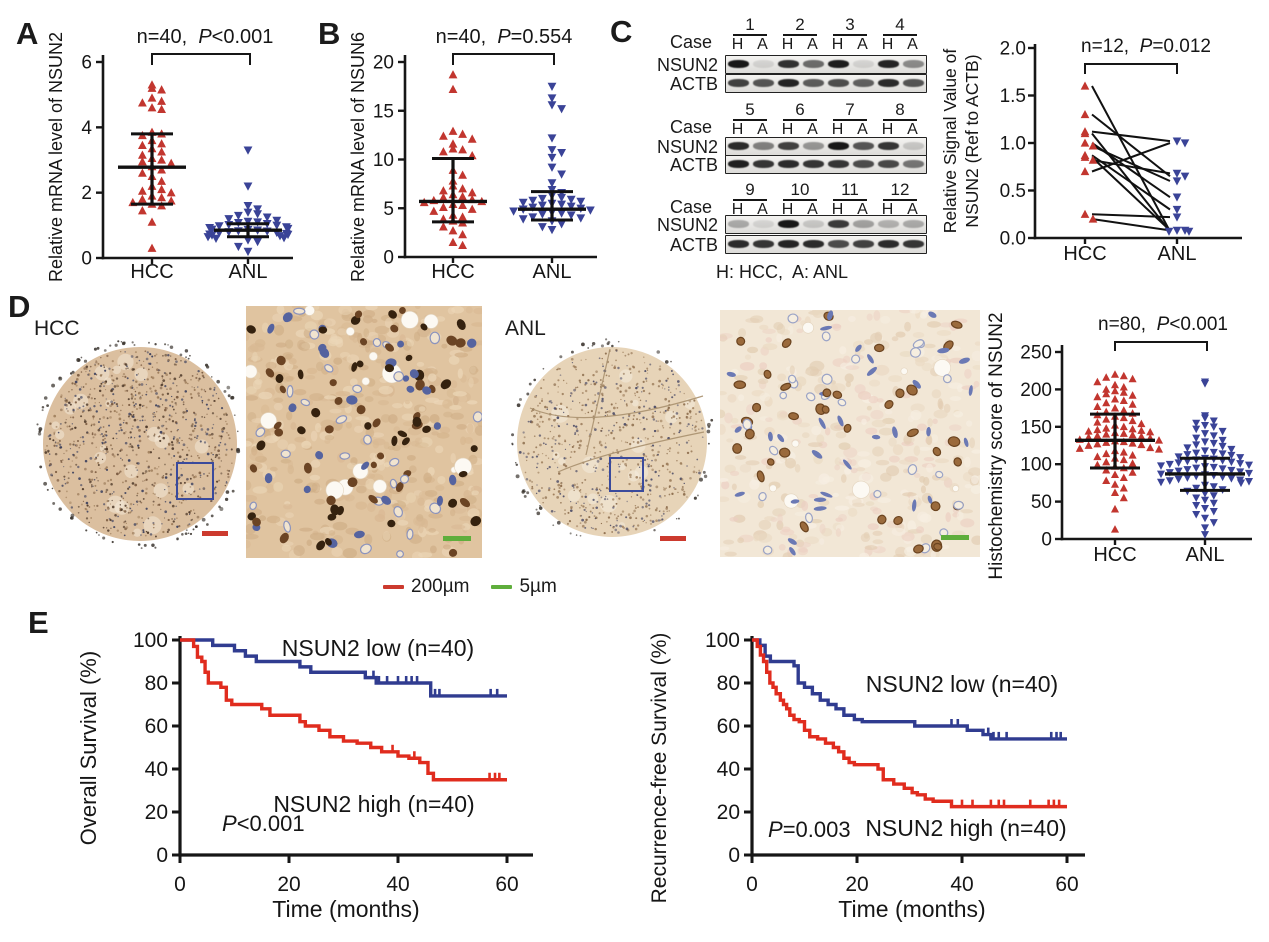  What do you see at coordinates (1013, 49) in the screenshot?
I see `y-tick-label: 2.0` at bounding box center [1013, 49].